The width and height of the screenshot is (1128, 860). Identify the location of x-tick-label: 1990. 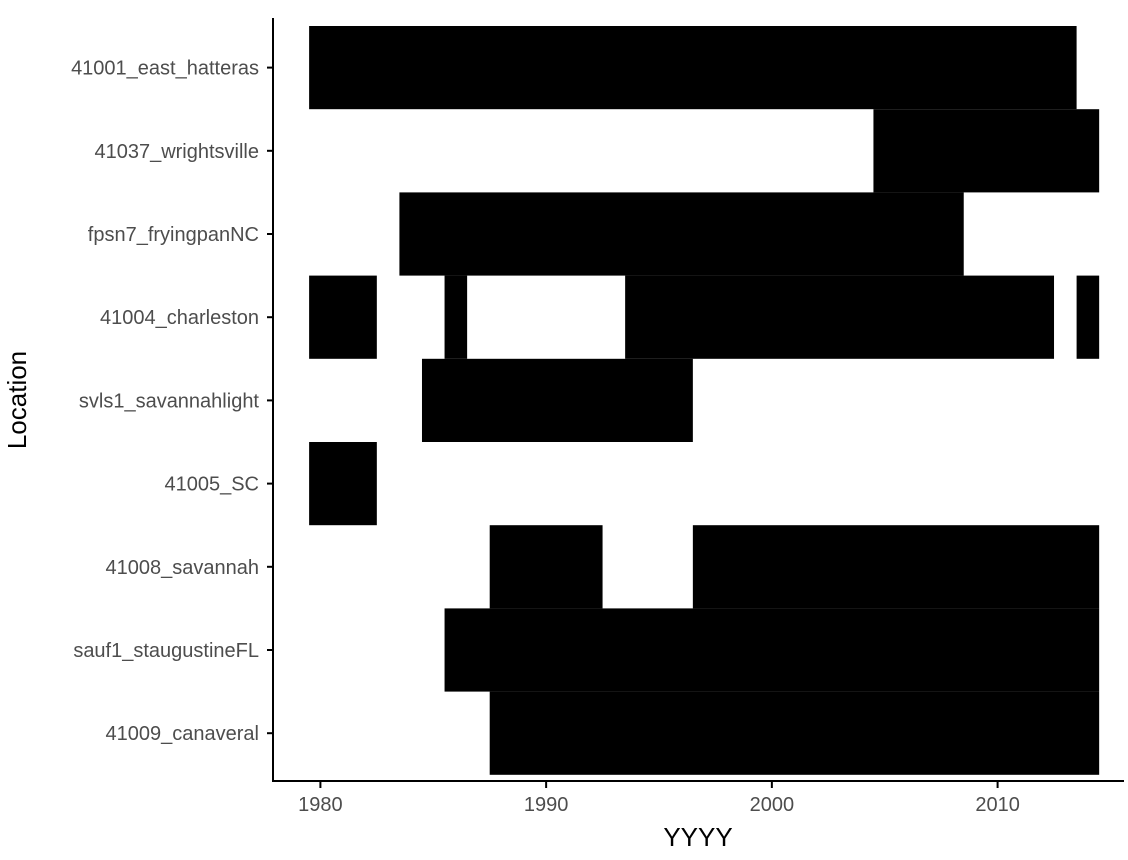
(546, 805).